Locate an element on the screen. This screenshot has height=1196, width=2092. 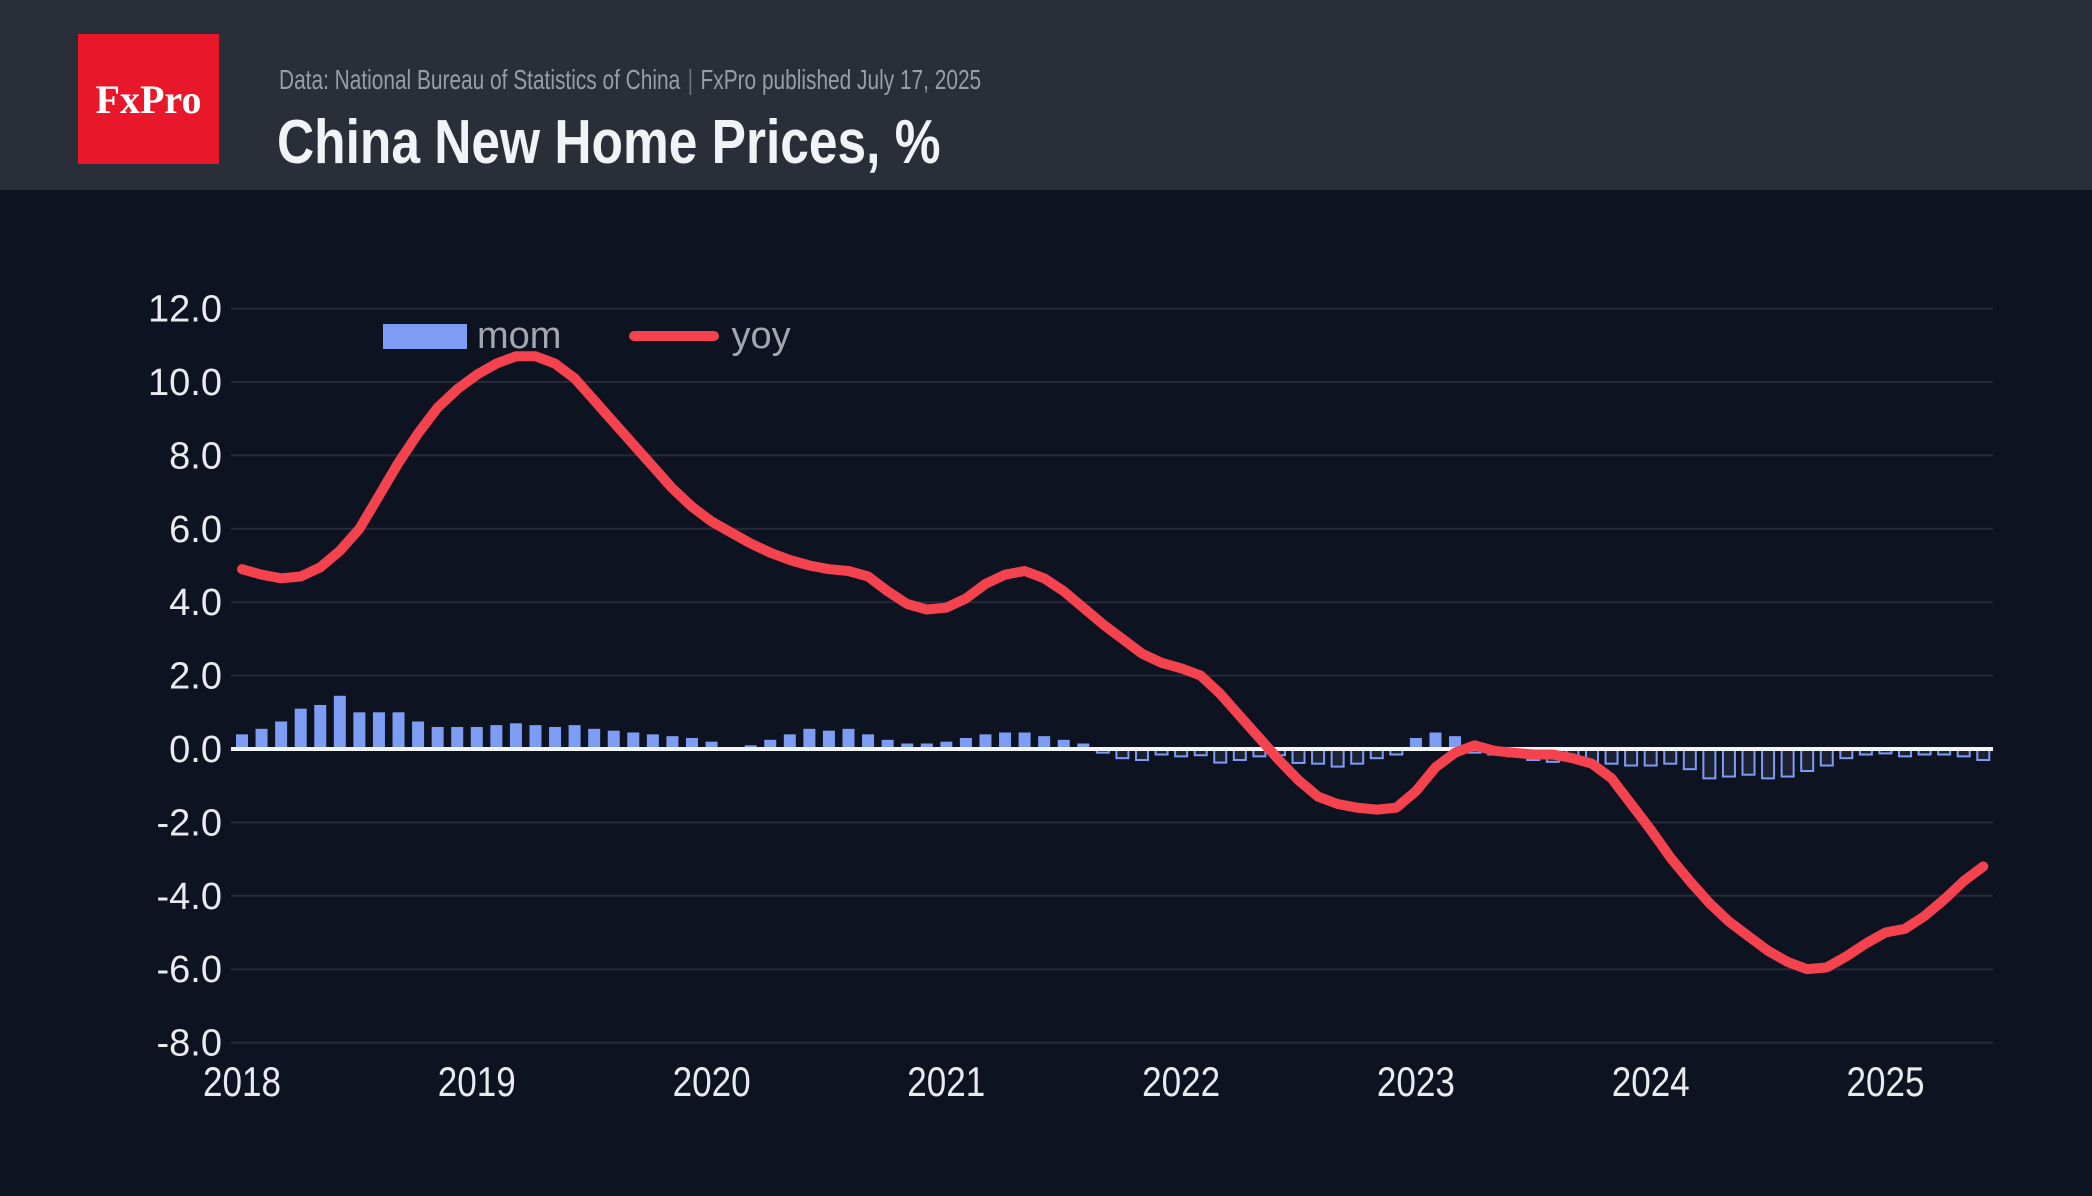
yoy-legend-line is located at coordinates (674, 336).